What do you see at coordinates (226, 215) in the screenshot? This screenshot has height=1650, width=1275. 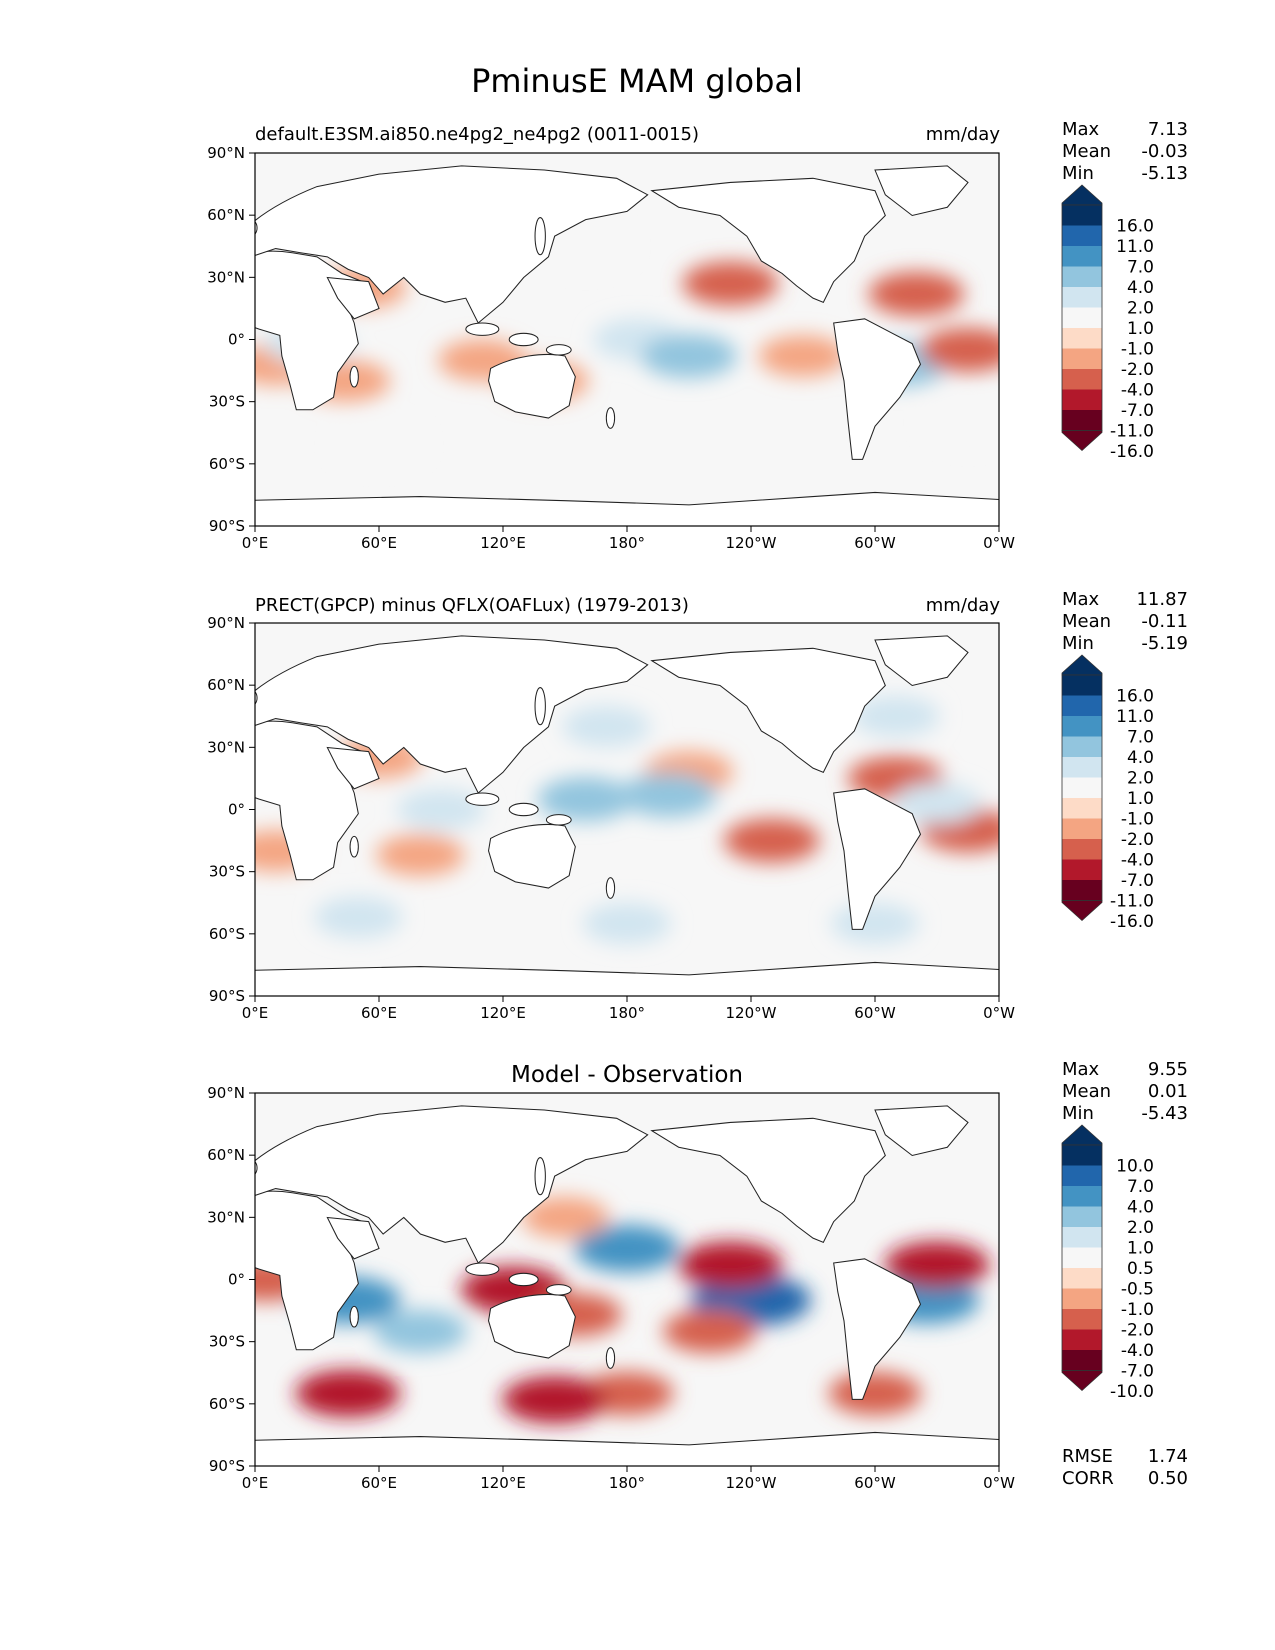 I see `y-tick-label: 60°N` at bounding box center [226, 215].